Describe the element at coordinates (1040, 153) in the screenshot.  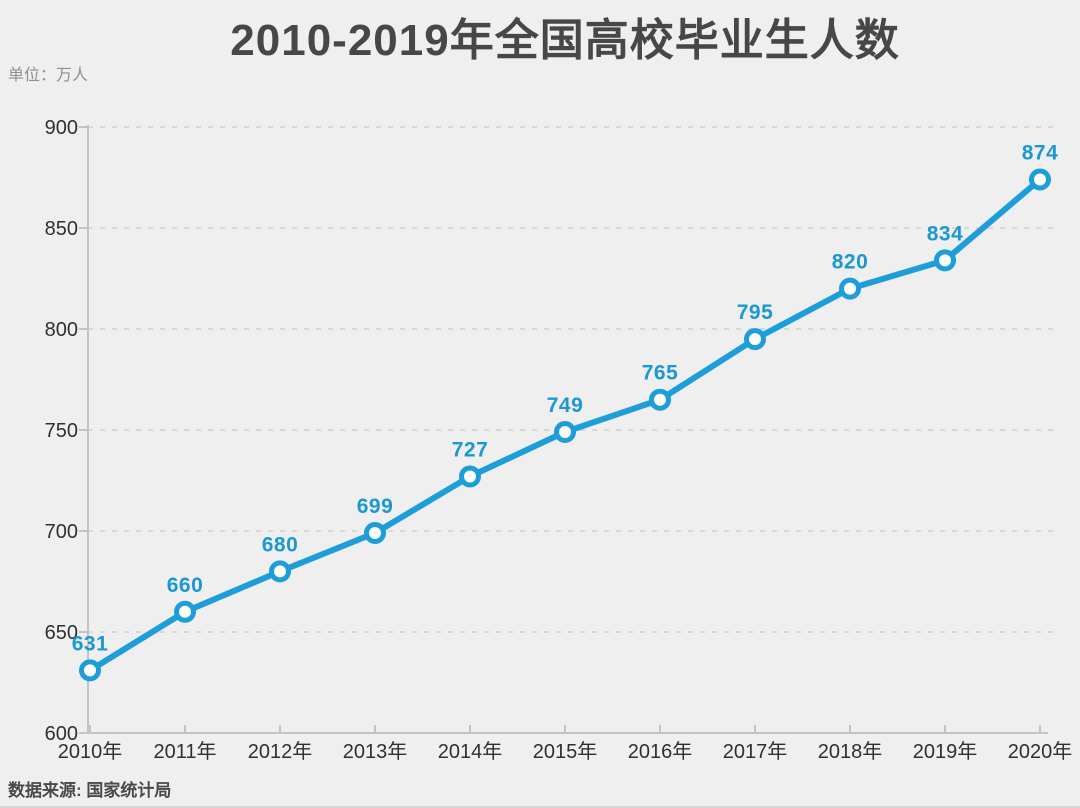
I see `data-point-label: 874` at that location.